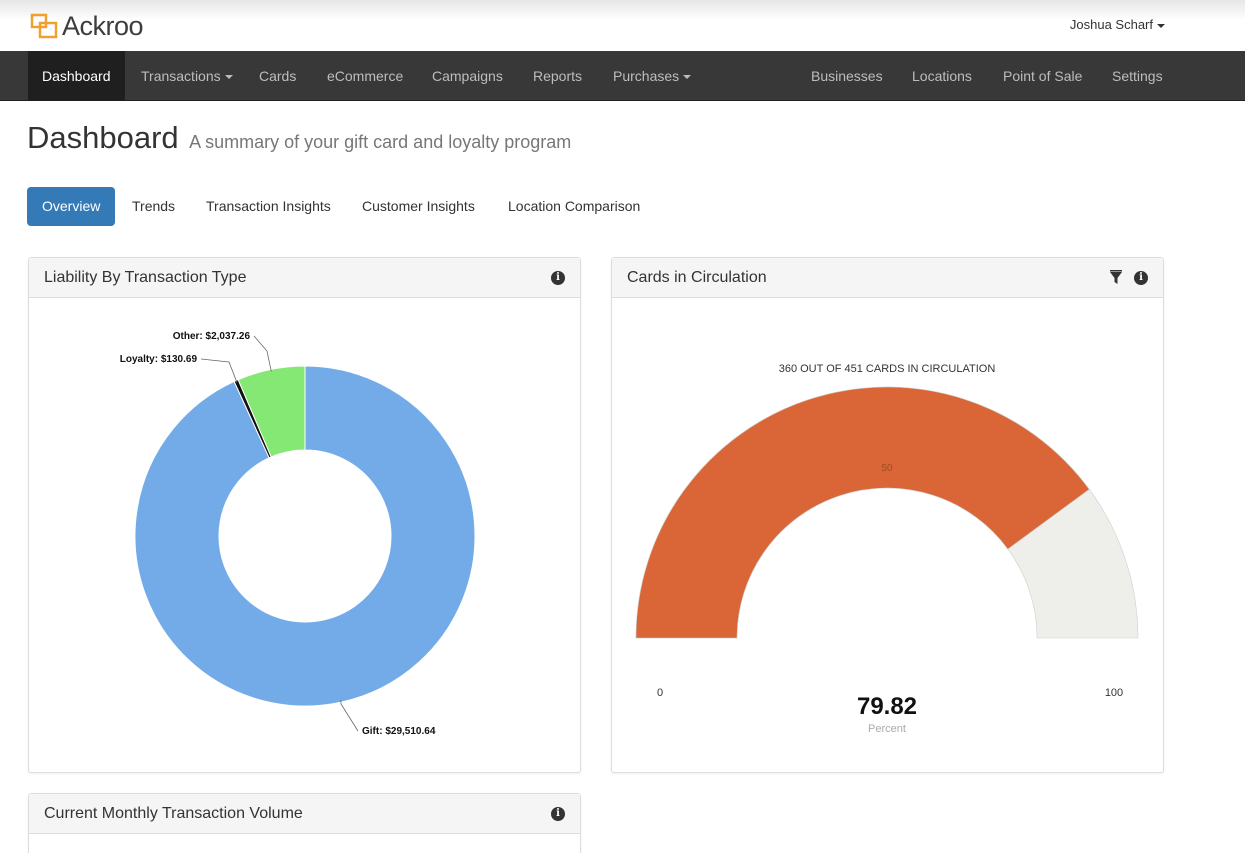 The height and width of the screenshot is (853, 1245). I want to click on nav-label: Reports, so click(558, 76).